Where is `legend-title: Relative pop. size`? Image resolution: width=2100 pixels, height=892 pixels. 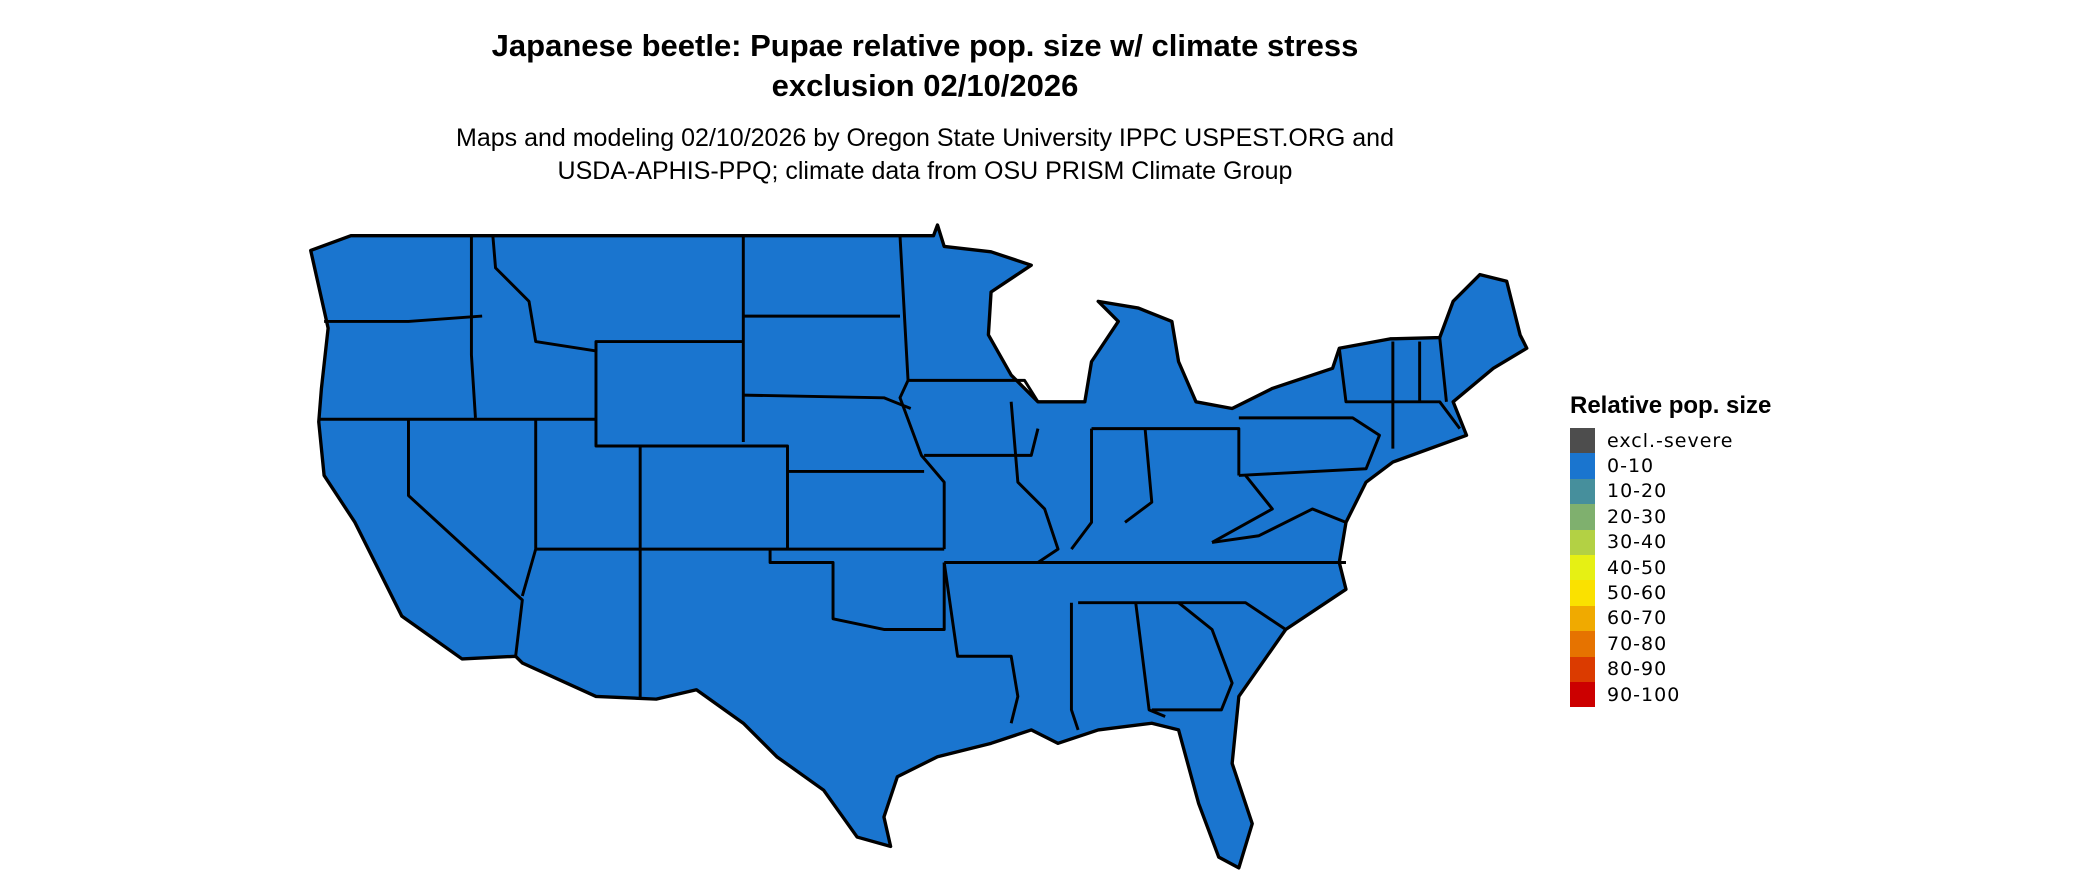
legend-title: Relative pop. size is located at coordinates (1671, 405).